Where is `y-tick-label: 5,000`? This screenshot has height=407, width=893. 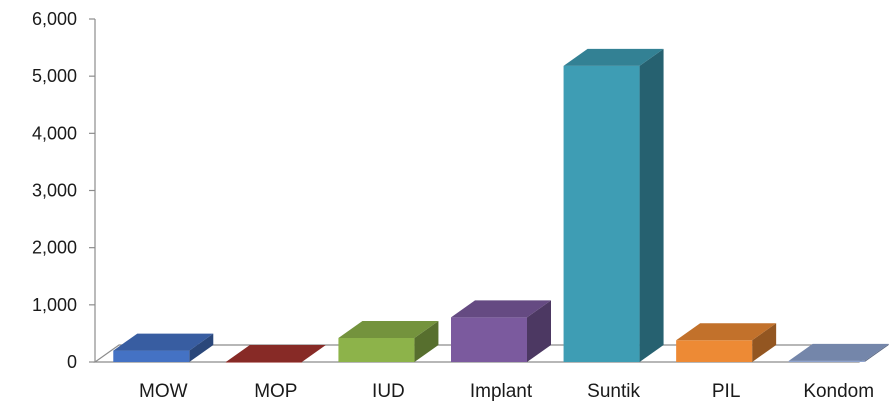
y-tick-label: 5,000 is located at coordinates (54, 76).